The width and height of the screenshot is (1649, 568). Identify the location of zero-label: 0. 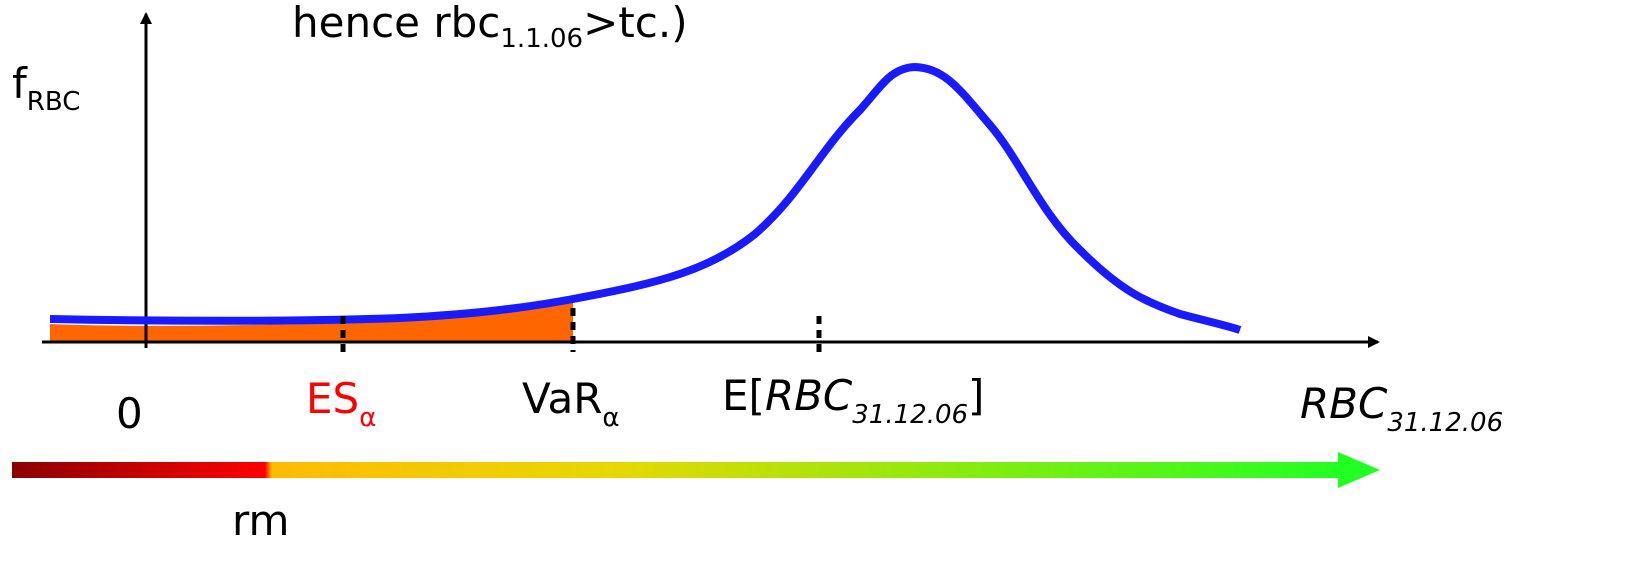
(129, 413).